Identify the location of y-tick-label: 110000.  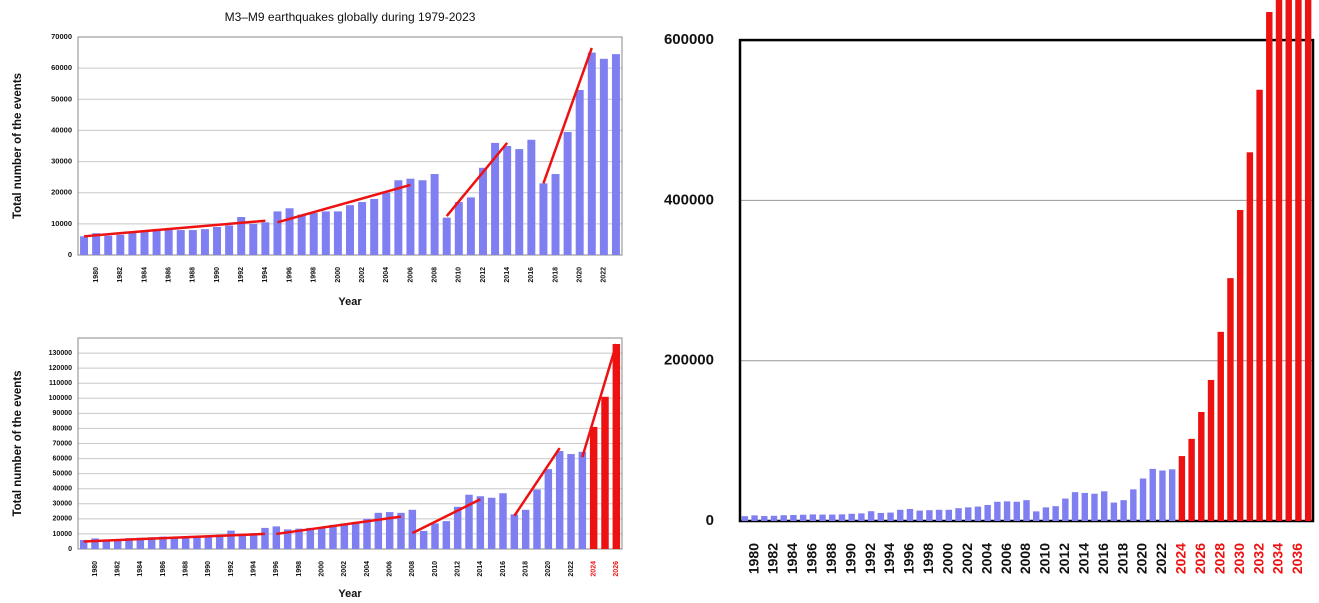
(60, 383).